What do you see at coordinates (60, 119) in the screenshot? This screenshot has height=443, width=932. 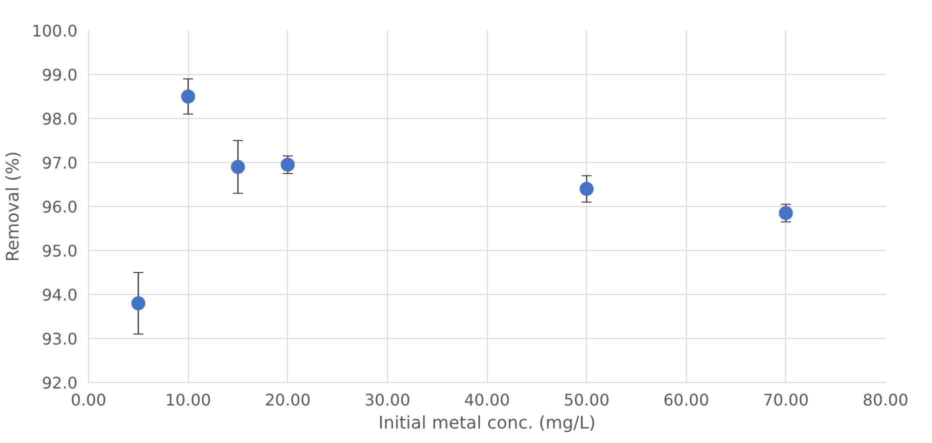 I see `y-tick-label: 98.0` at bounding box center [60, 119].